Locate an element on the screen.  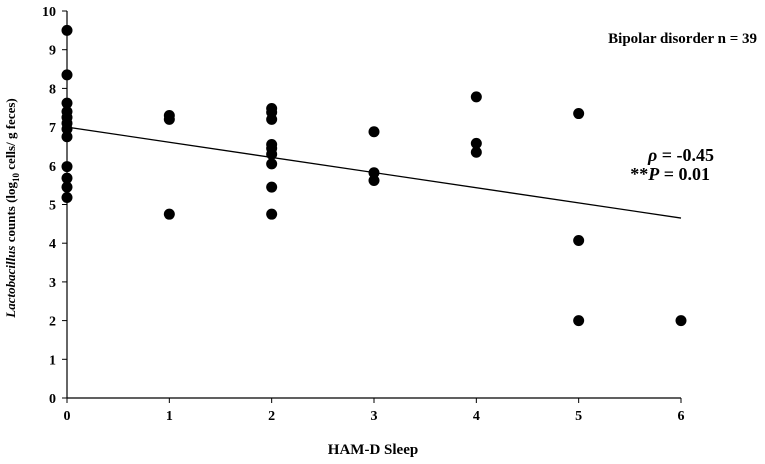
x-tick-label: 3 is located at coordinates (374, 416).